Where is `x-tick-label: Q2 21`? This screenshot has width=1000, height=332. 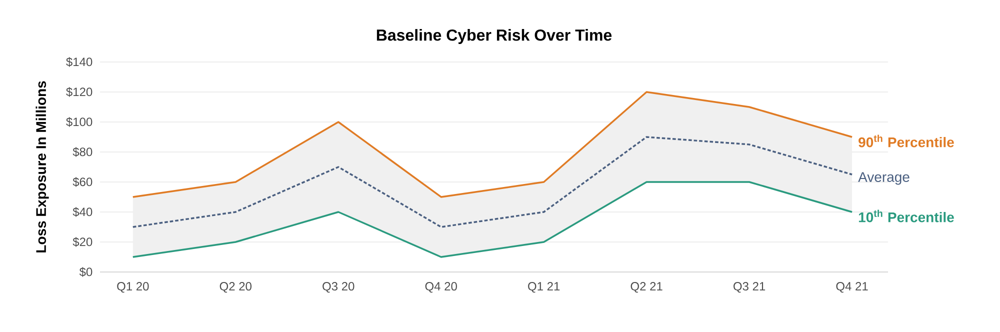
x-tick-label: Q2 21 is located at coordinates (646, 287).